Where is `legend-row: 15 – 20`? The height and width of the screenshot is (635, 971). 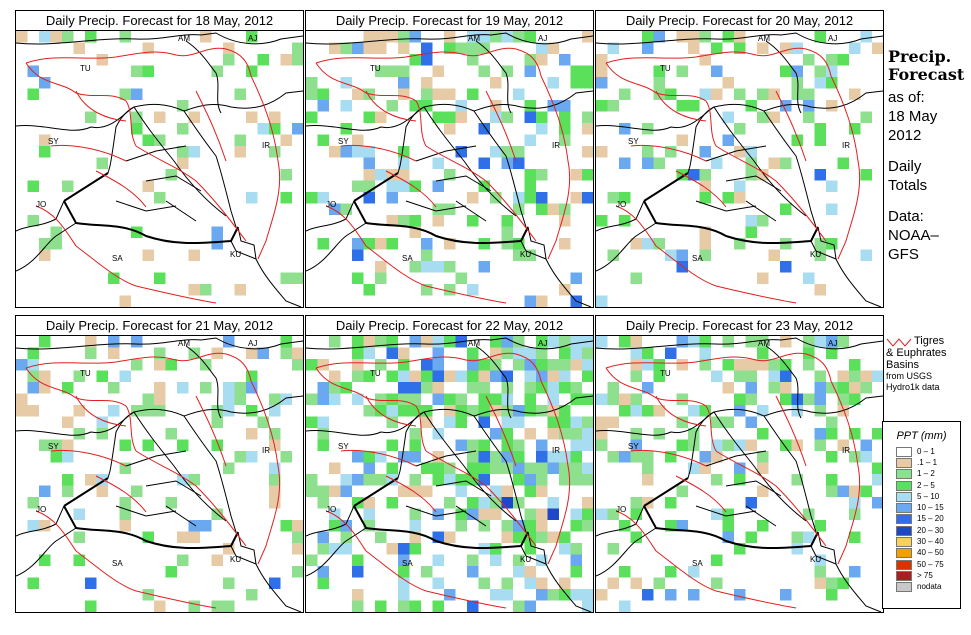 legend-row: 15 – 20 is located at coordinates (921, 519).